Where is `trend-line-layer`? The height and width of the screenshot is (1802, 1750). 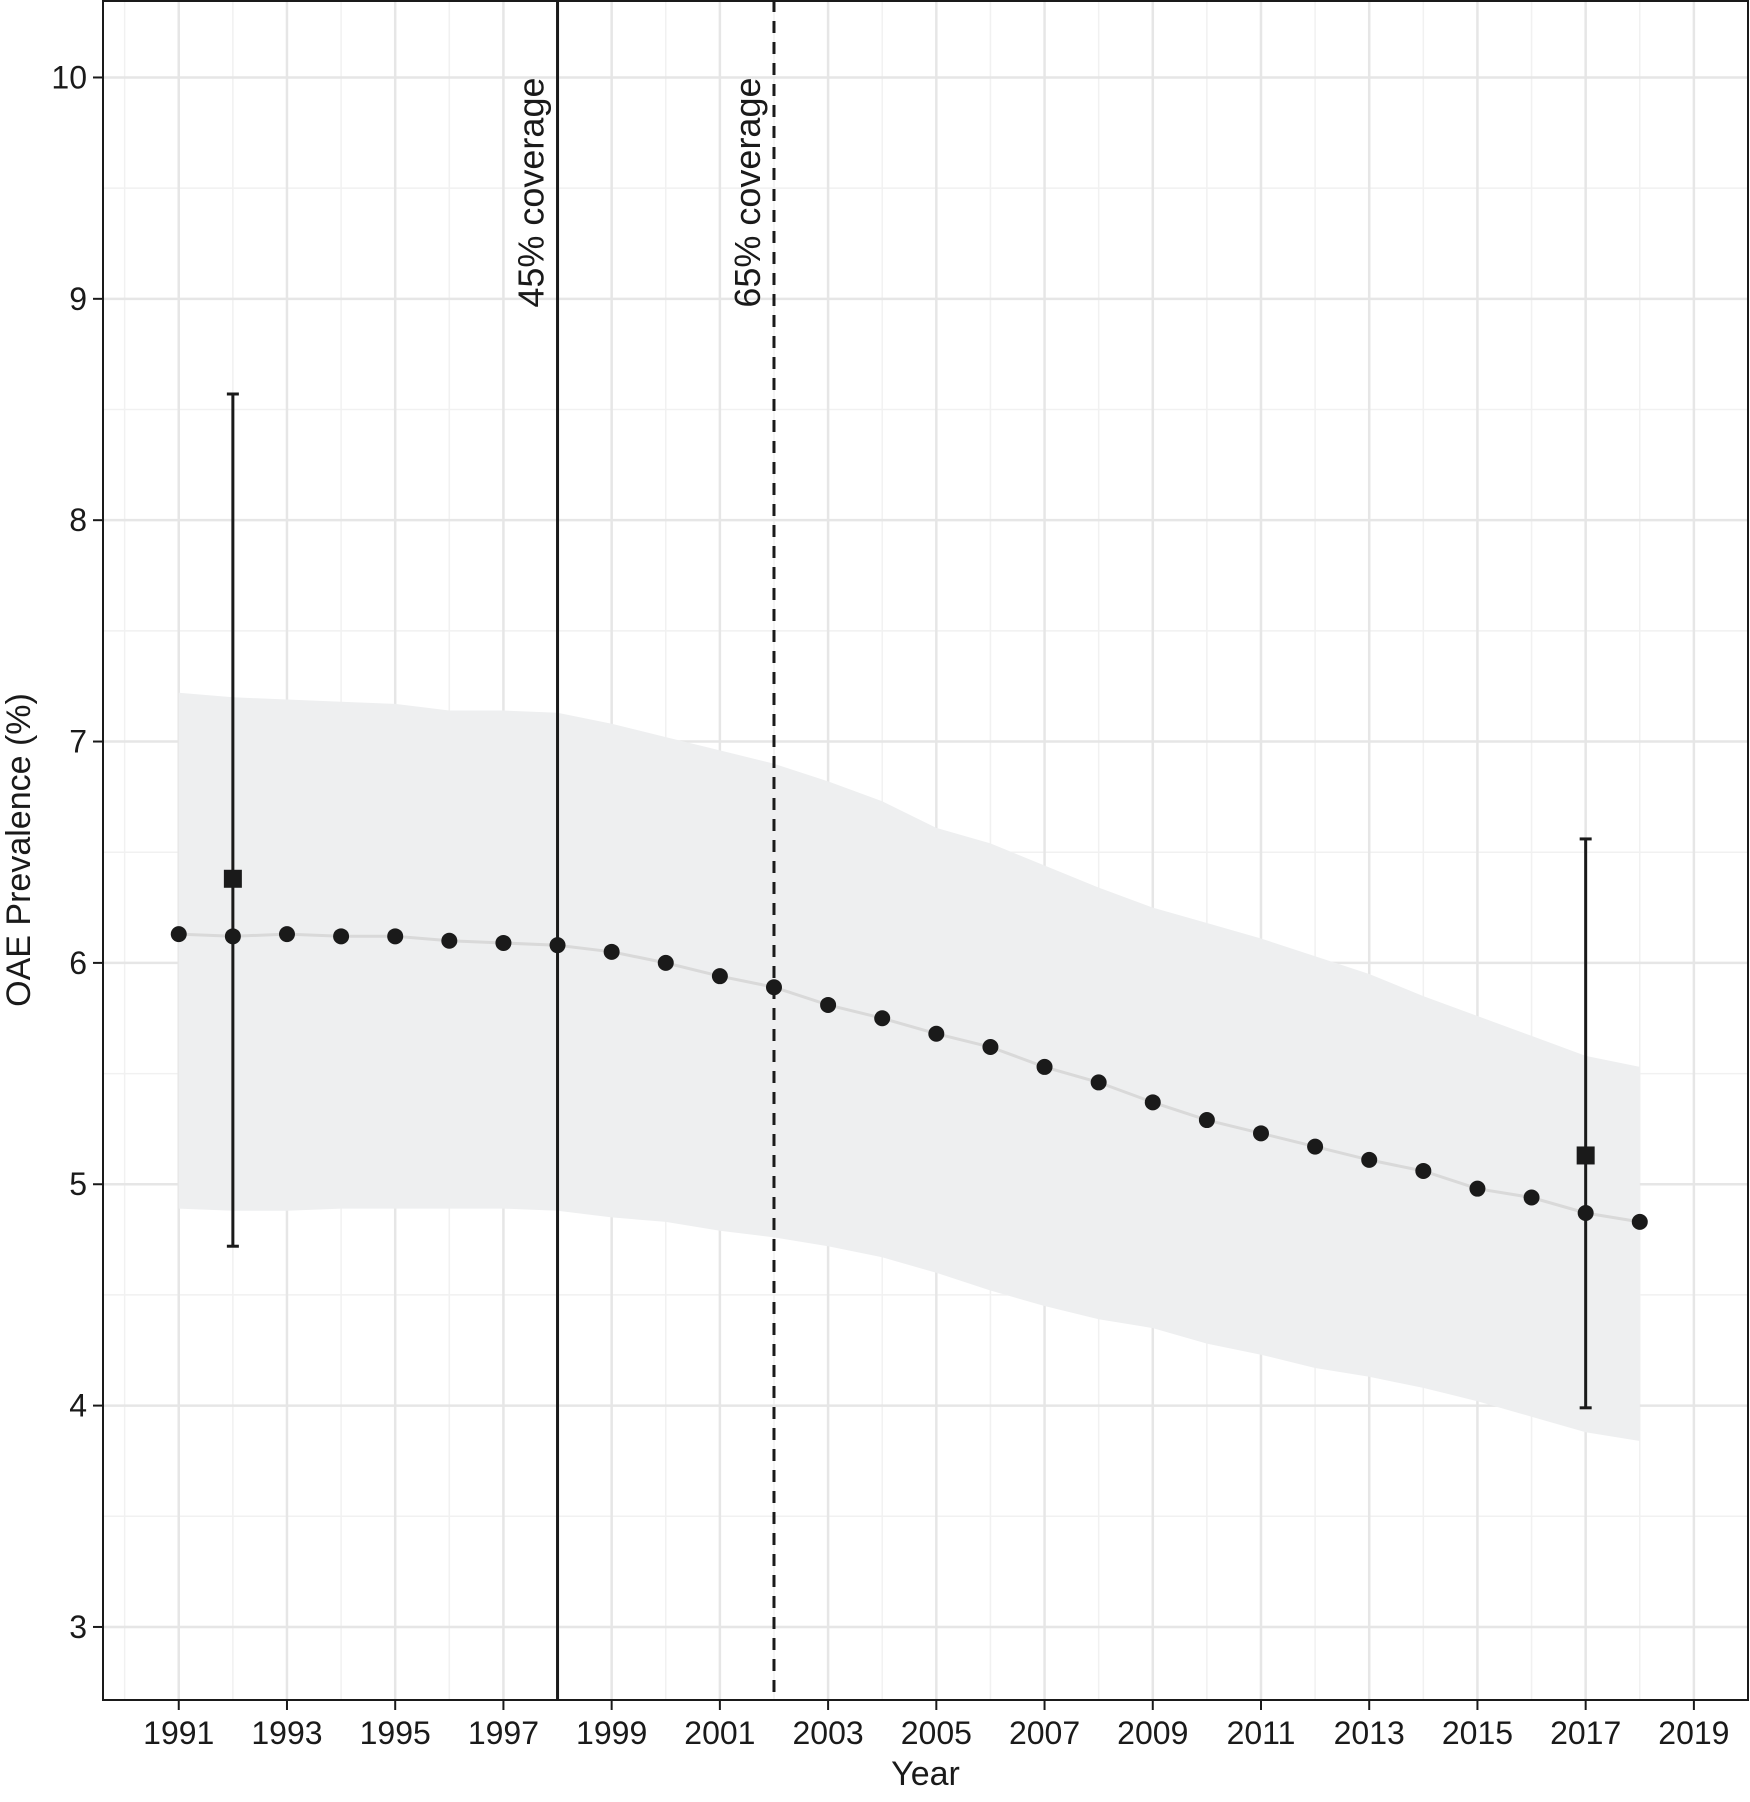 trend-line-layer is located at coordinates (909, 1078).